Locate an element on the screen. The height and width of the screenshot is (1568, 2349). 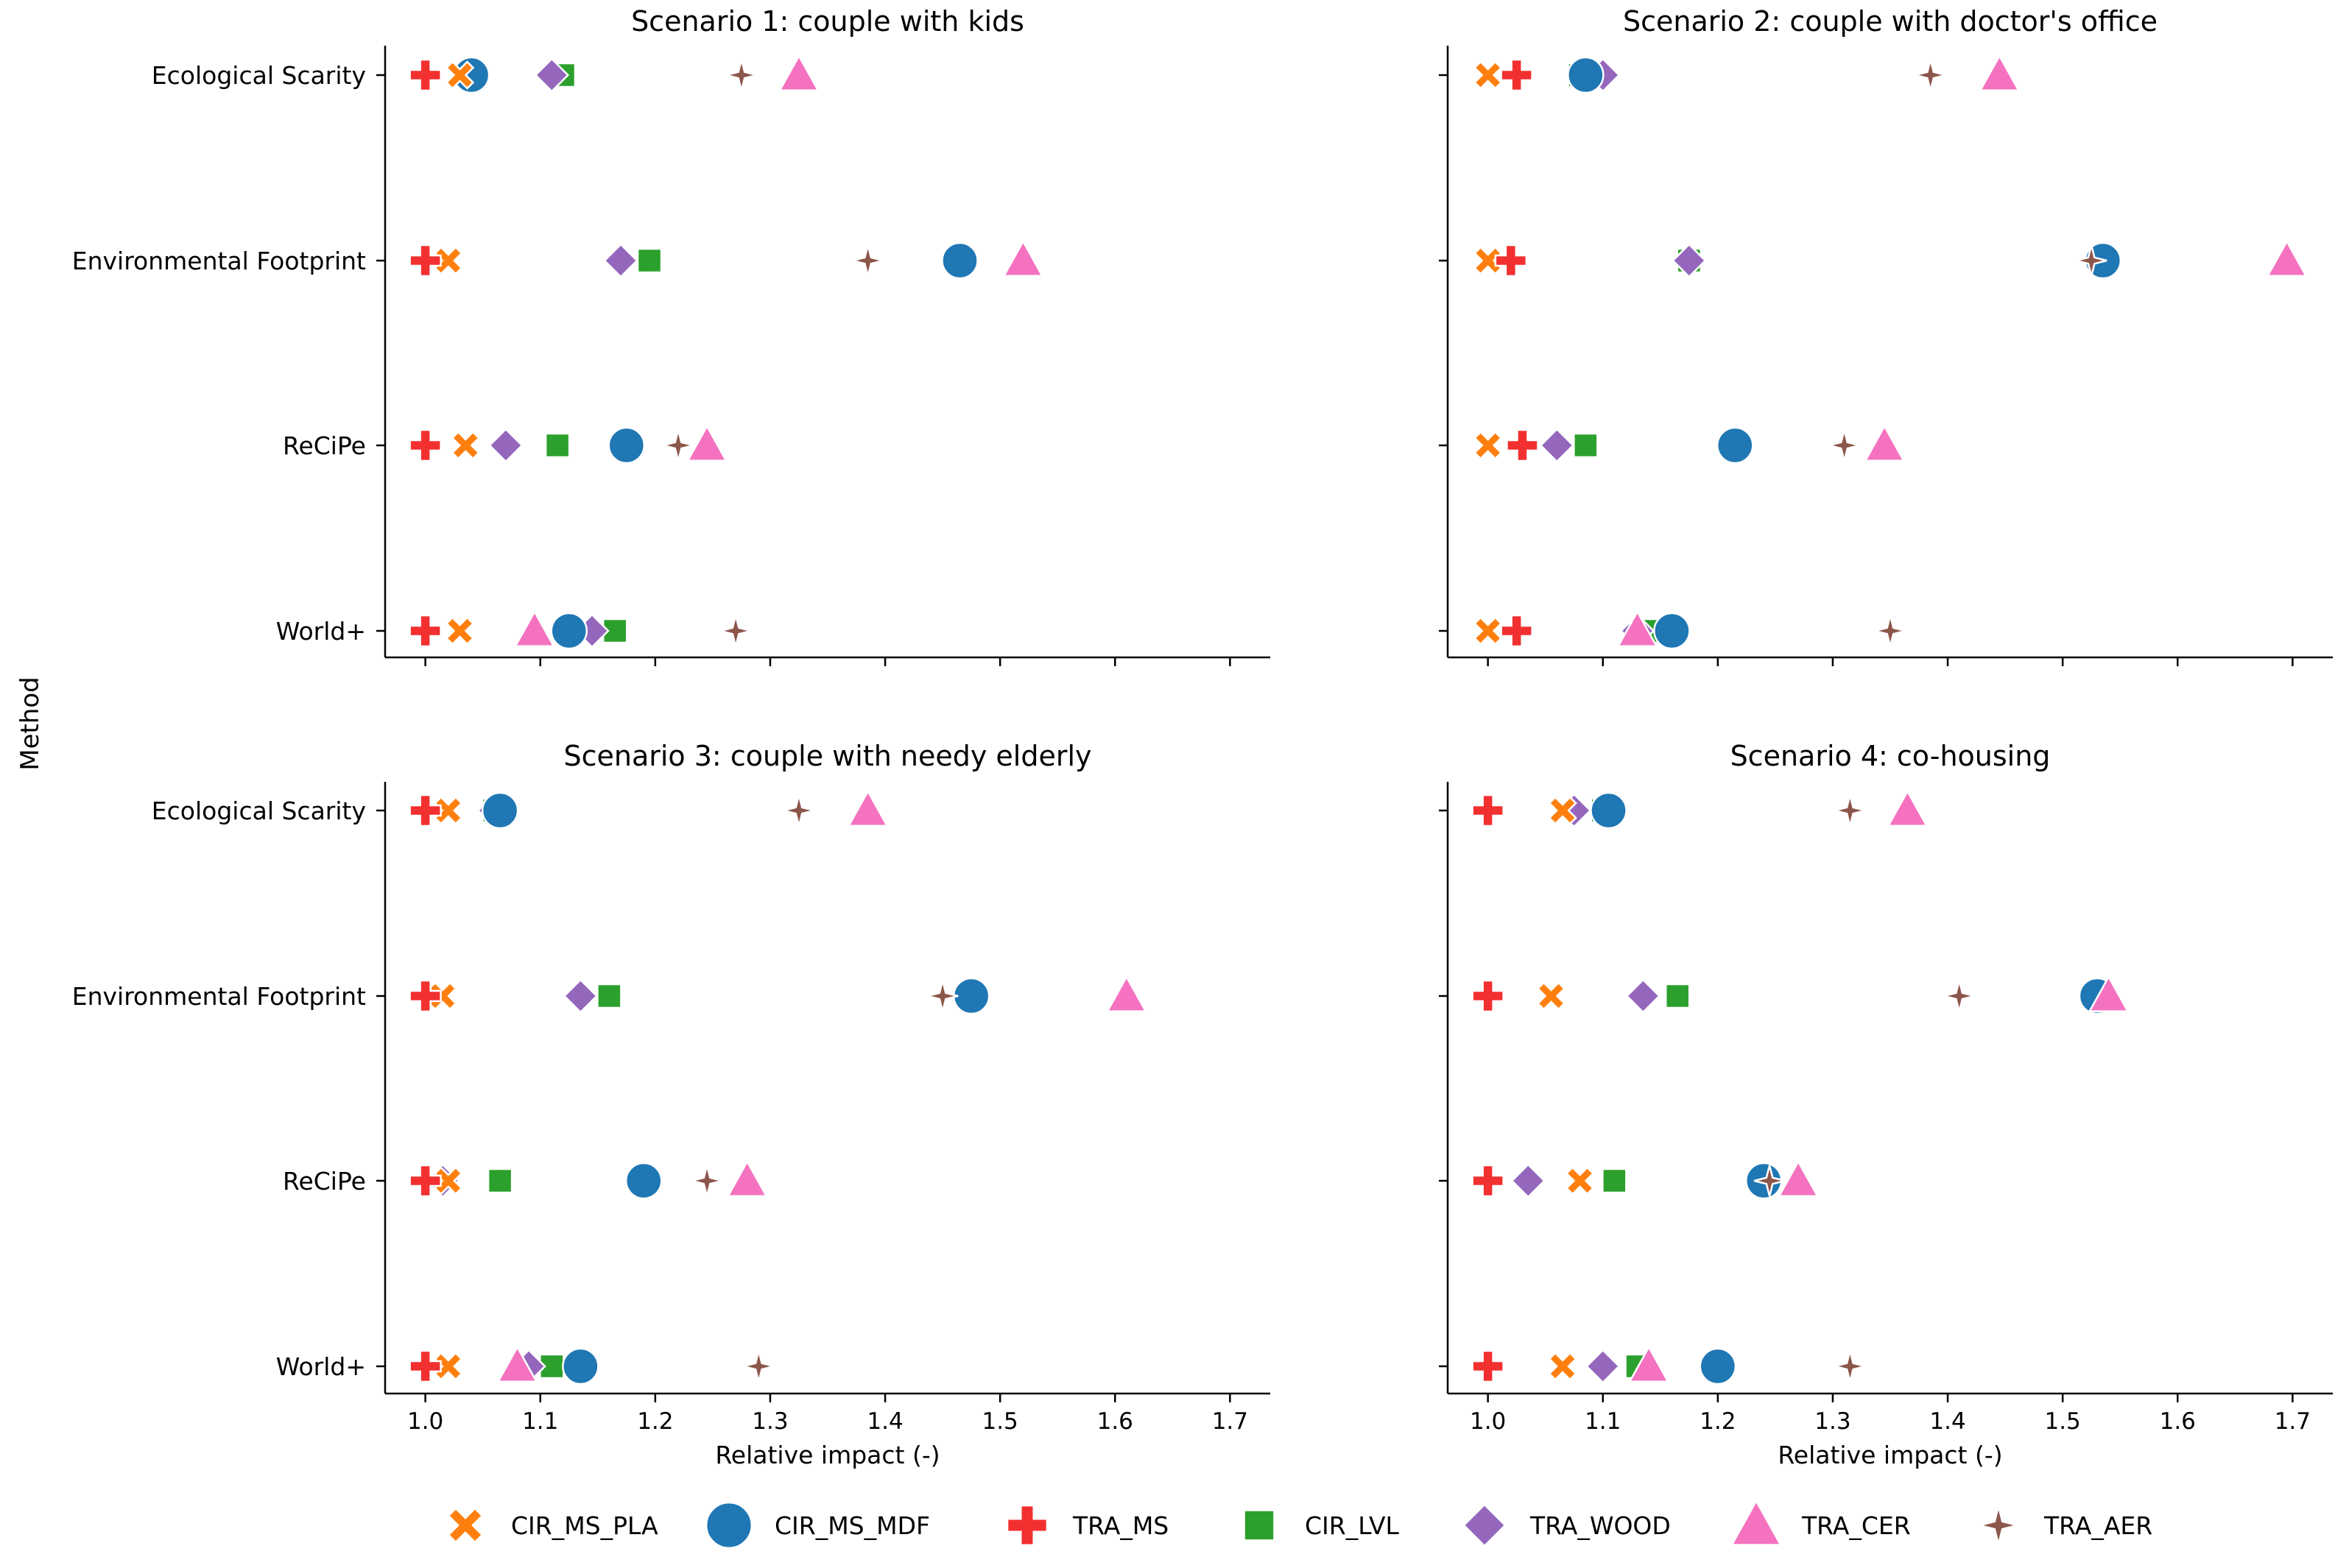
legend-item: CIR_MS_MDF is located at coordinates (817, 1526).